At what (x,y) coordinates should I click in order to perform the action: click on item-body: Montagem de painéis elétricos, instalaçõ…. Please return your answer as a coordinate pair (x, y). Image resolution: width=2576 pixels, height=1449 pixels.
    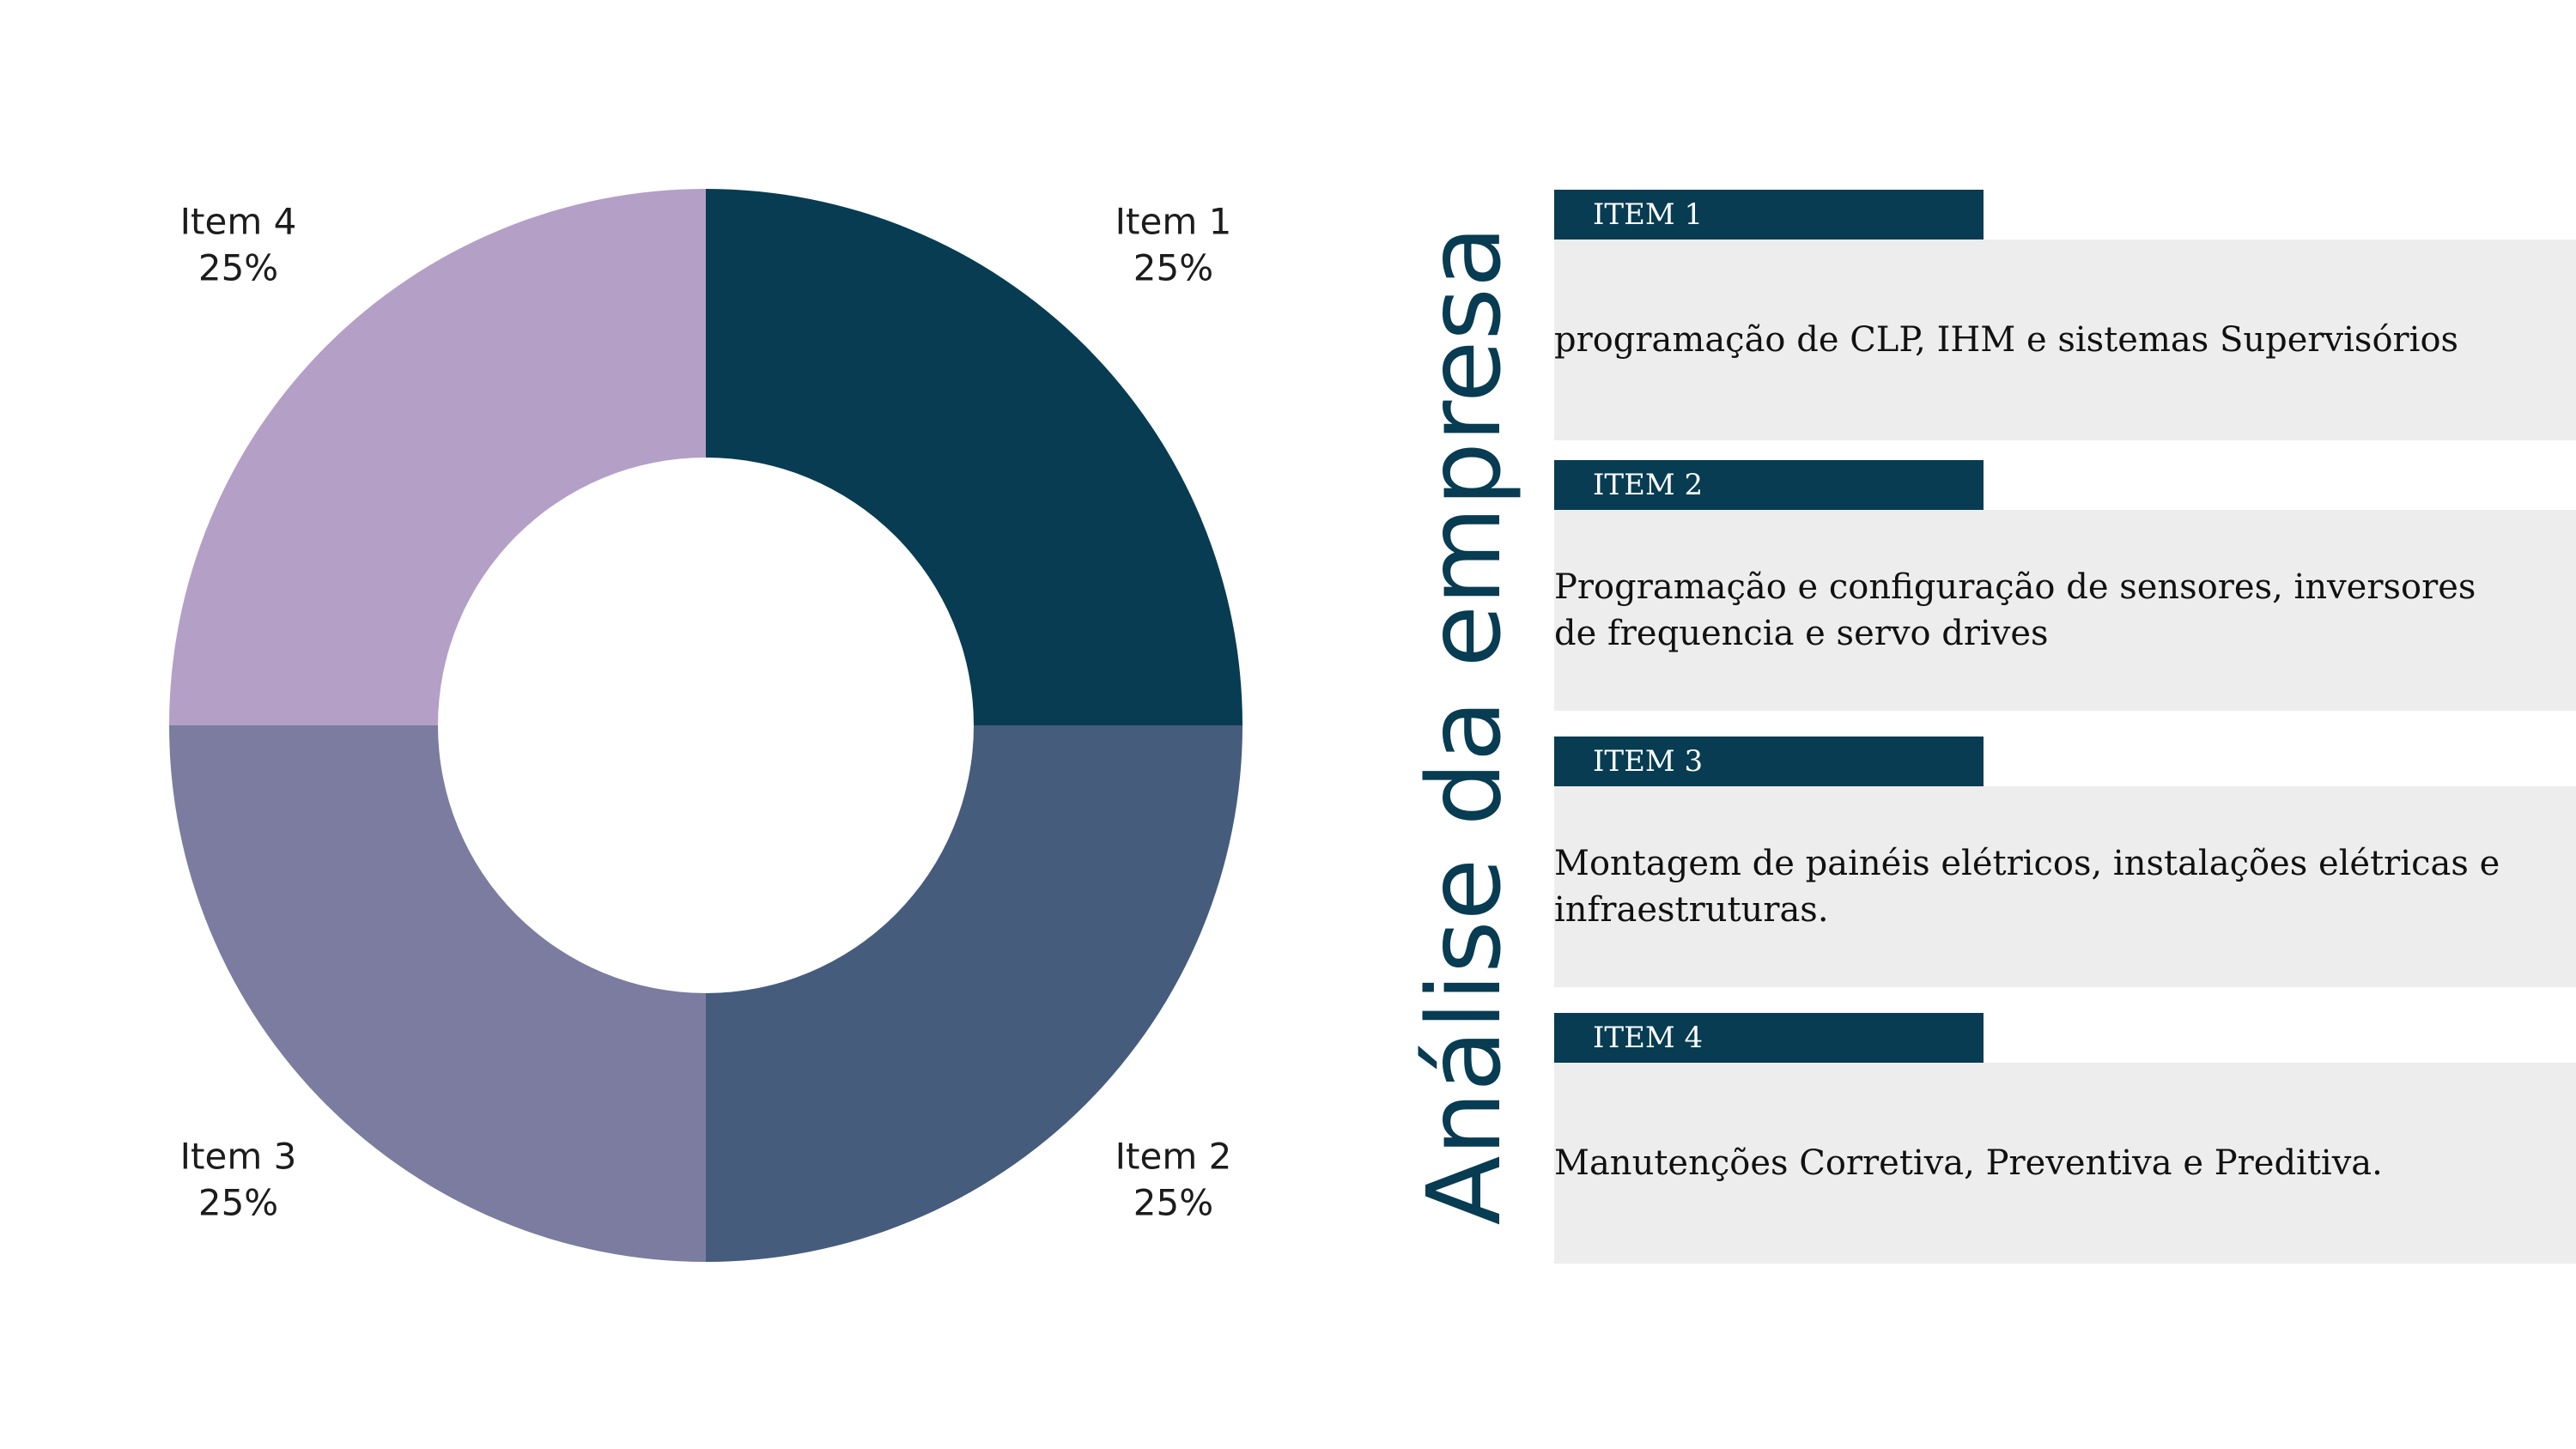
    Looking at the image, I should click on (2065, 886).